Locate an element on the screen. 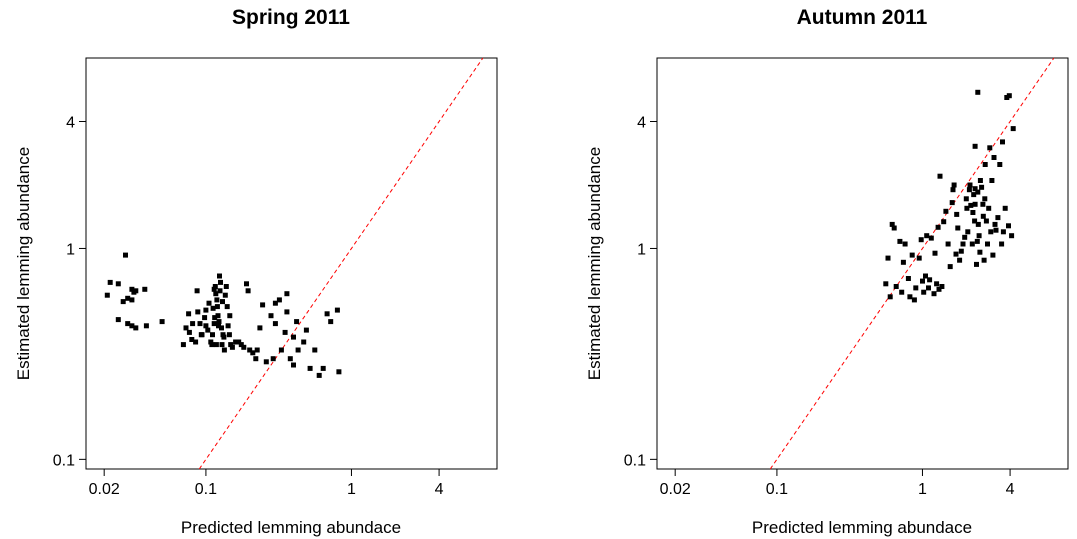 The image size is (1077, 539). x-tick-label: 1 is located at coordinates (922, 489).